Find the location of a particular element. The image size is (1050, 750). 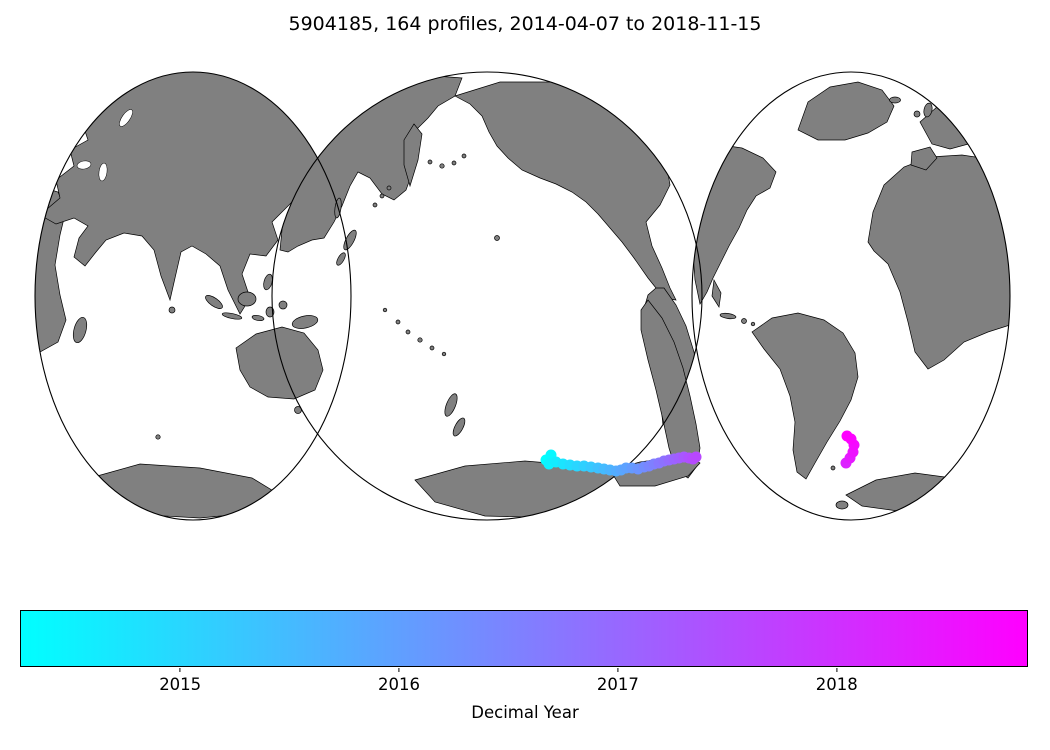

colorbar-ticks: 2015 2016 2017 2018 is located at coordinates (524, 683).